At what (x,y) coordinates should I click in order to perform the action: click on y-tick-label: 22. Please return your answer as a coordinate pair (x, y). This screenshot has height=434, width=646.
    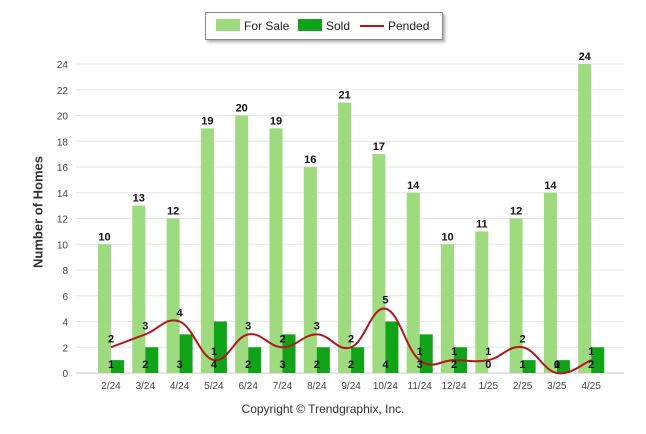
    Looking at the image, I should click on (63, 91).